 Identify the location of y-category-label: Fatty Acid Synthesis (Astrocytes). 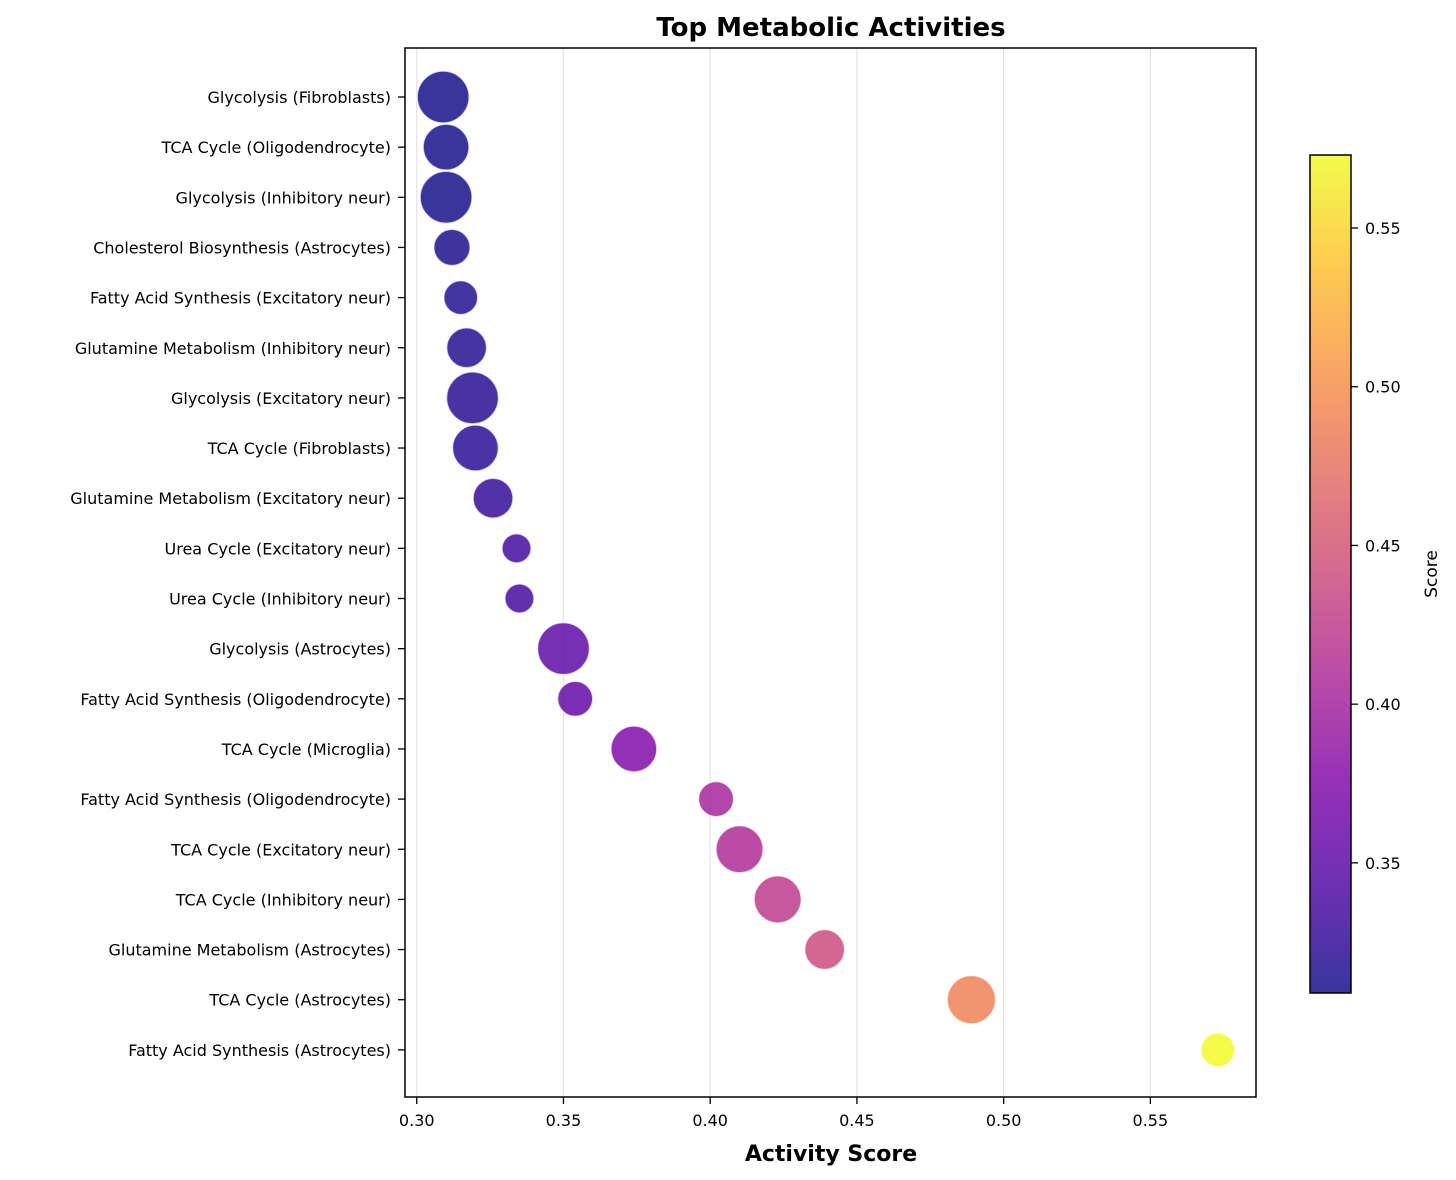
(259, 1050).